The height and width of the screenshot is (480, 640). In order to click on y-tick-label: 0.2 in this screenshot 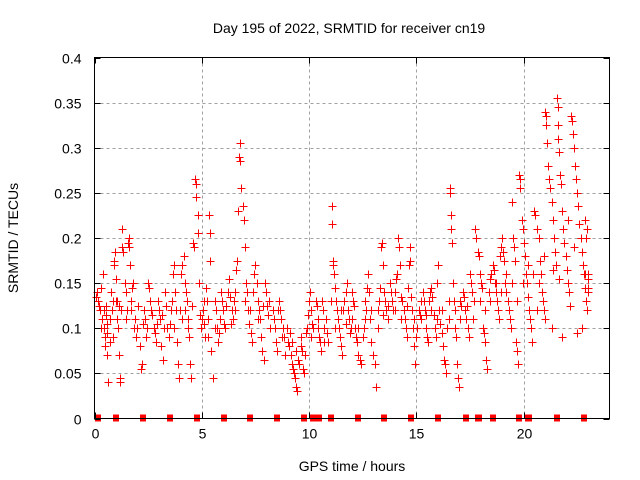, I will do `click(72, 239)`.